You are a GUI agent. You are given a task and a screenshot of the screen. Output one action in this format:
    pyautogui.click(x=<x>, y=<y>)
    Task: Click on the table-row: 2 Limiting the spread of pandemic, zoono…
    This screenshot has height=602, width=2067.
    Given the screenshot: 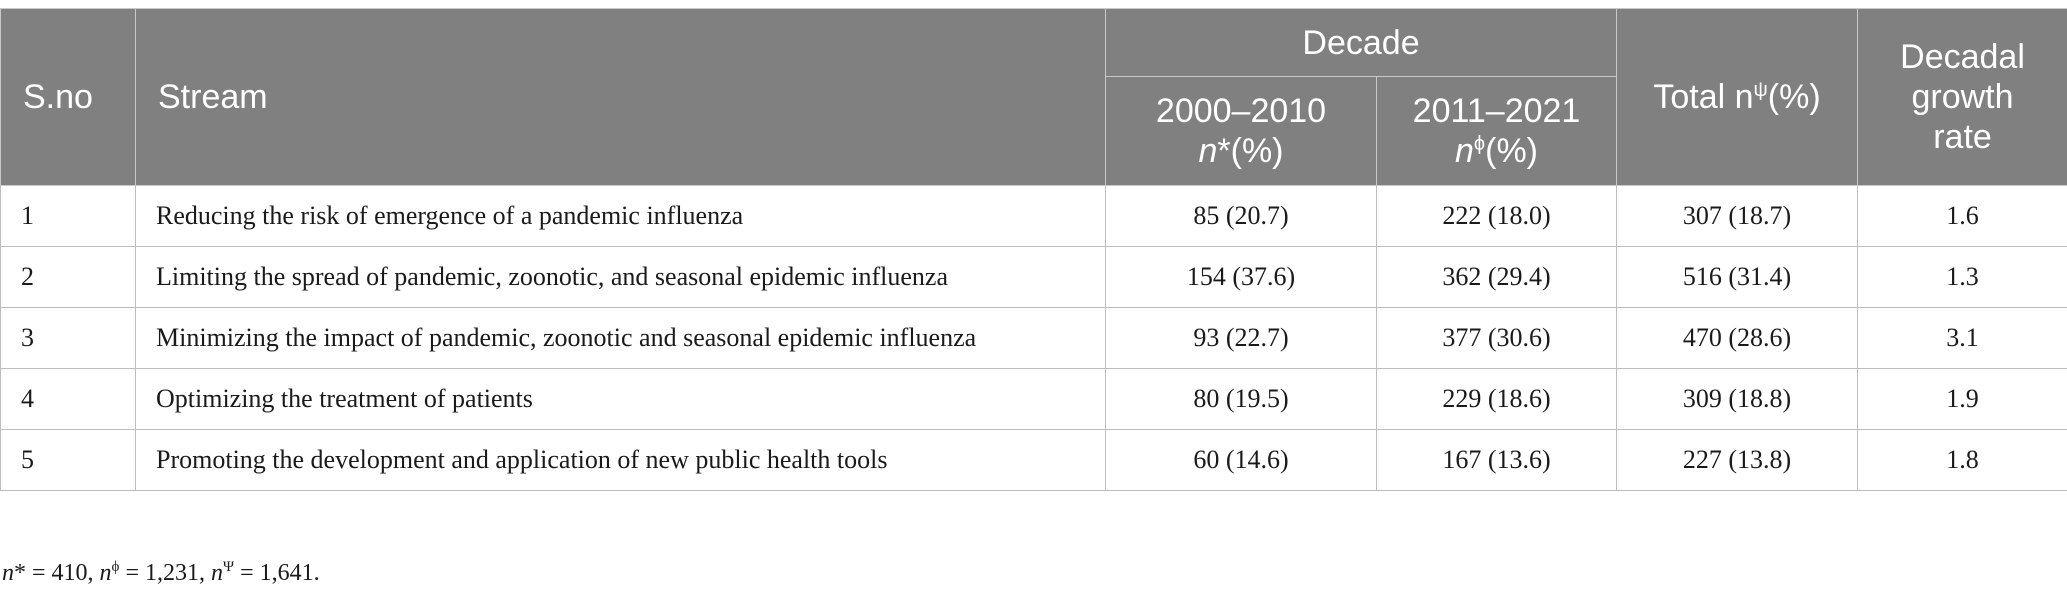 What is the action you would take?
    pyautogui.click(x=1033, y=277)
    